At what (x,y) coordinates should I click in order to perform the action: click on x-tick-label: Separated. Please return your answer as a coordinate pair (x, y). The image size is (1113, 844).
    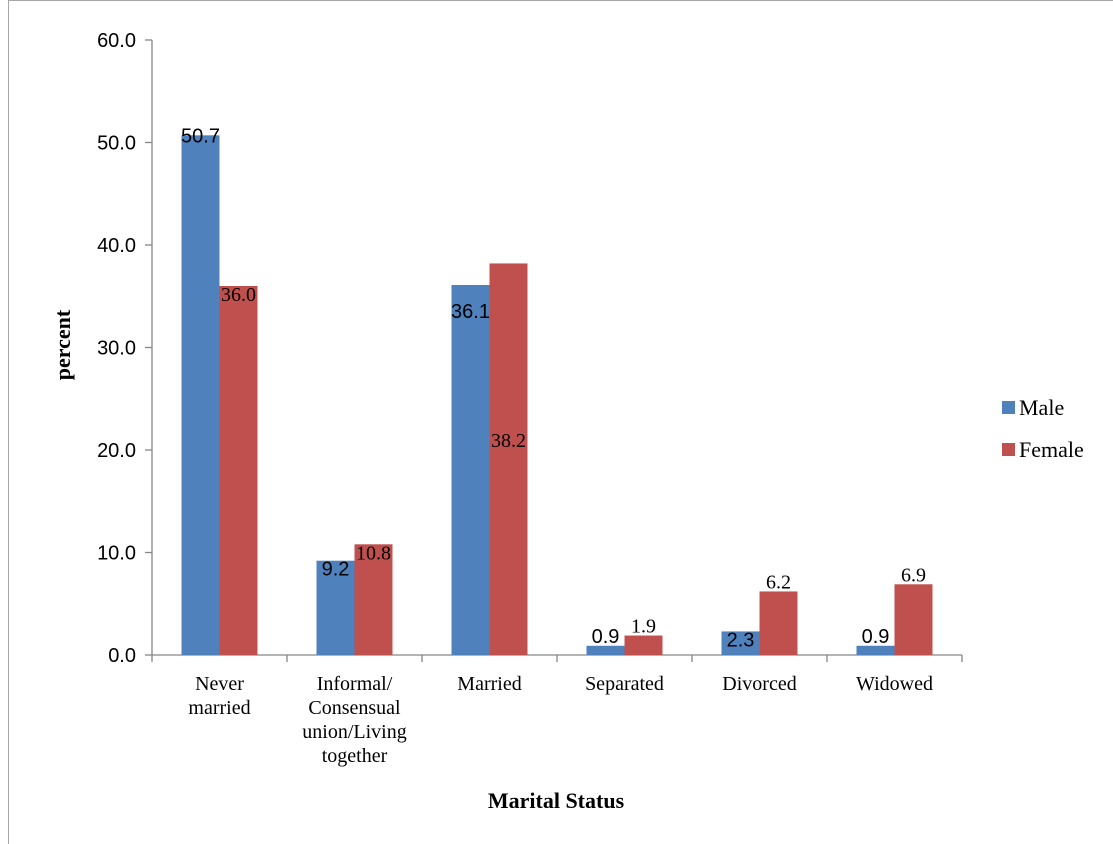
    Looking at the image, I should click on (624, 684).